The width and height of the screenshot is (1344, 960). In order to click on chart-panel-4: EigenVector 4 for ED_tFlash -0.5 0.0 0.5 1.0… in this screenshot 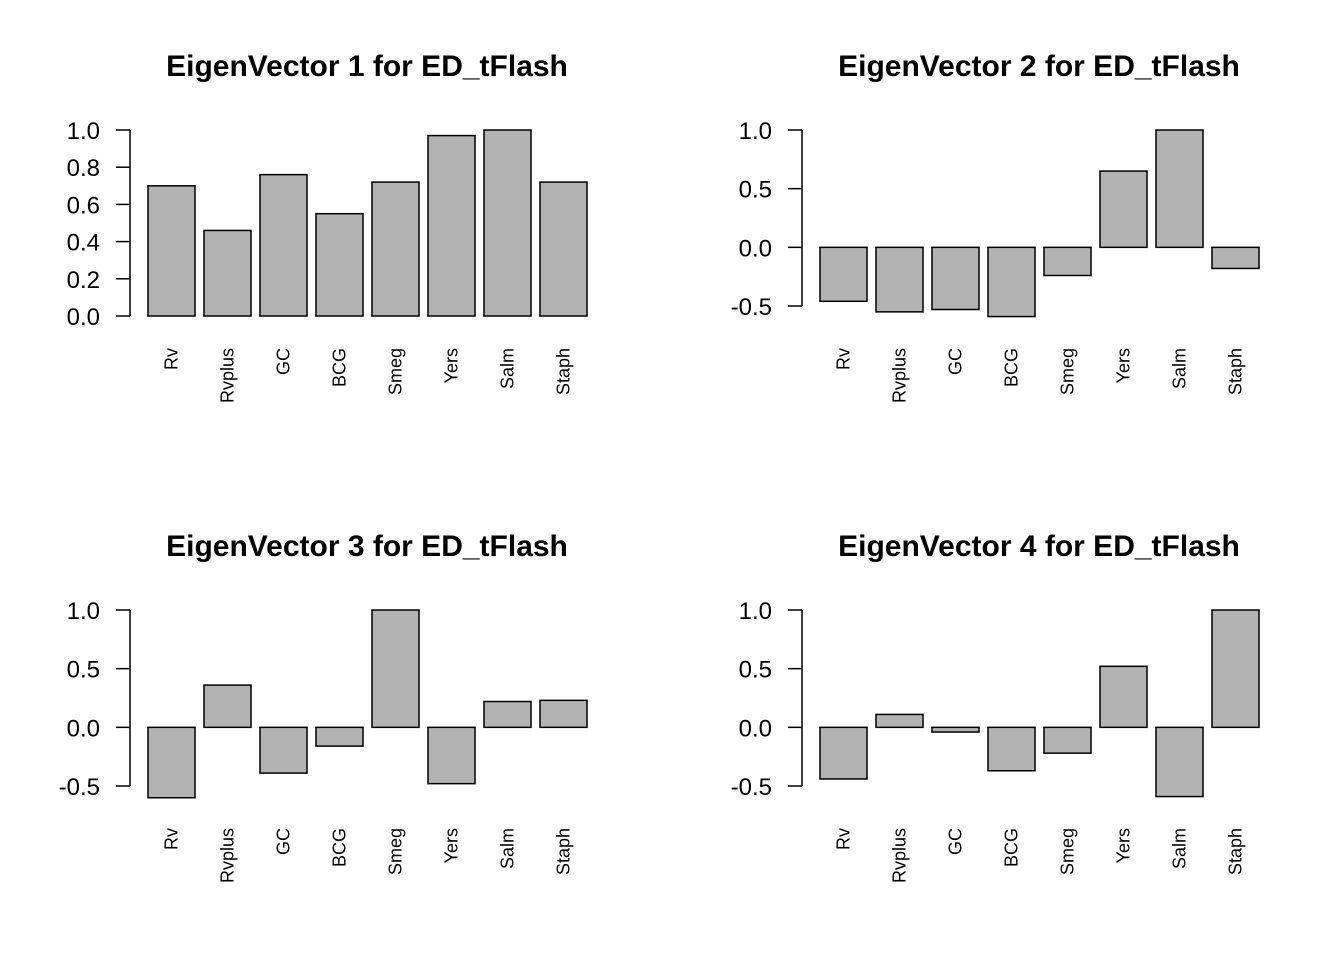, I will do `click(995, 706)`.